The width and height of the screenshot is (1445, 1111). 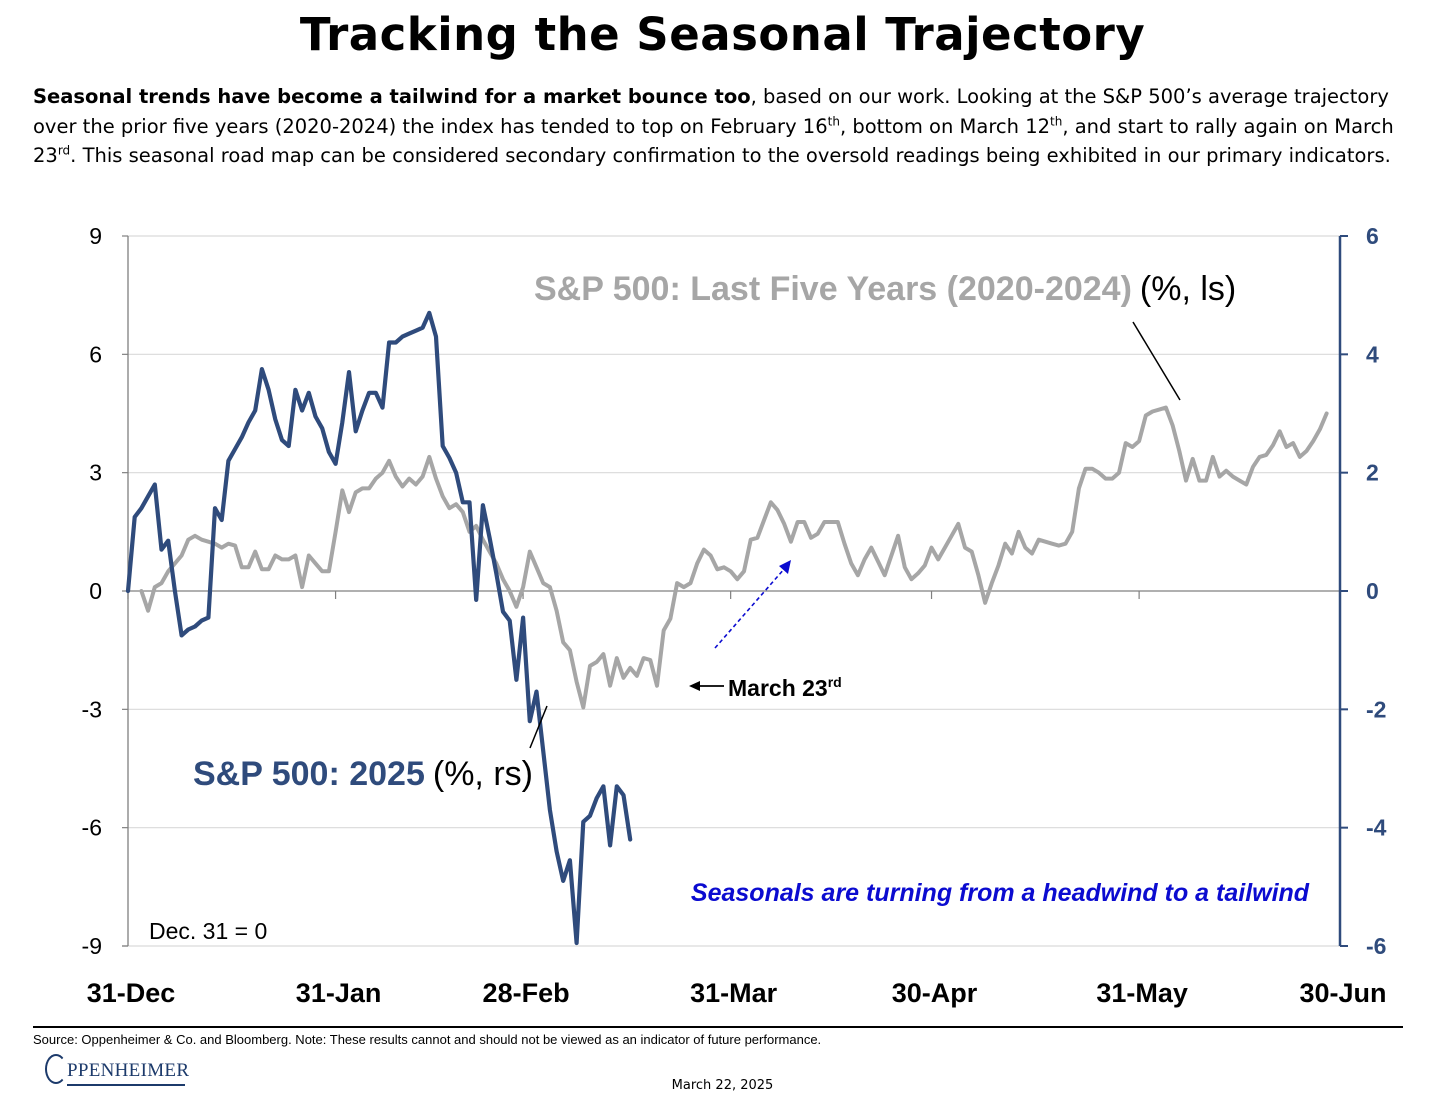 I want to click on baseline-note: Dec. 31 = 0, so click(x=208, y=931).